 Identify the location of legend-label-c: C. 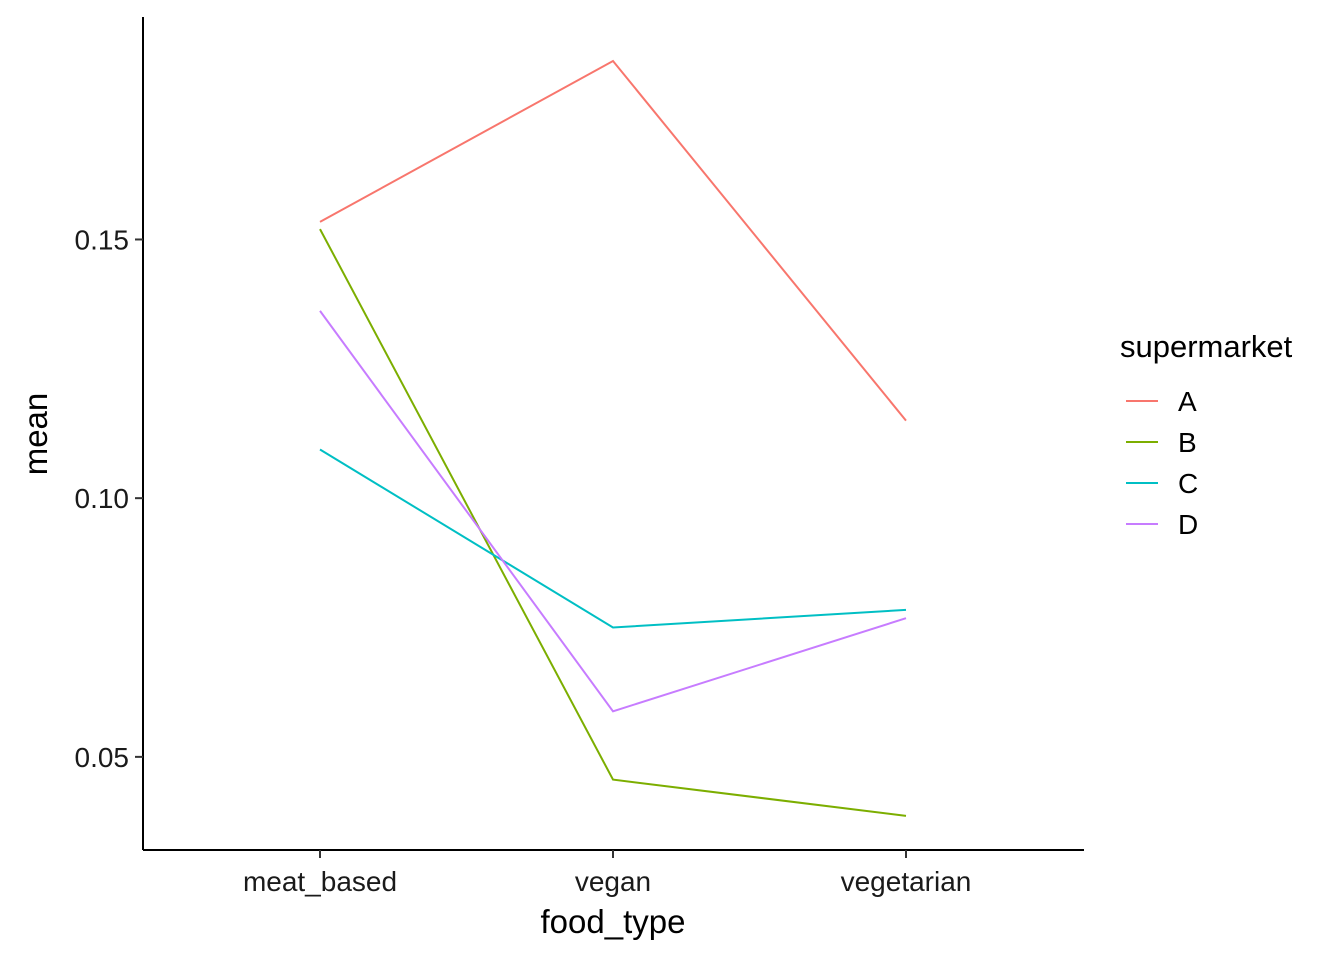
(1188, 483).